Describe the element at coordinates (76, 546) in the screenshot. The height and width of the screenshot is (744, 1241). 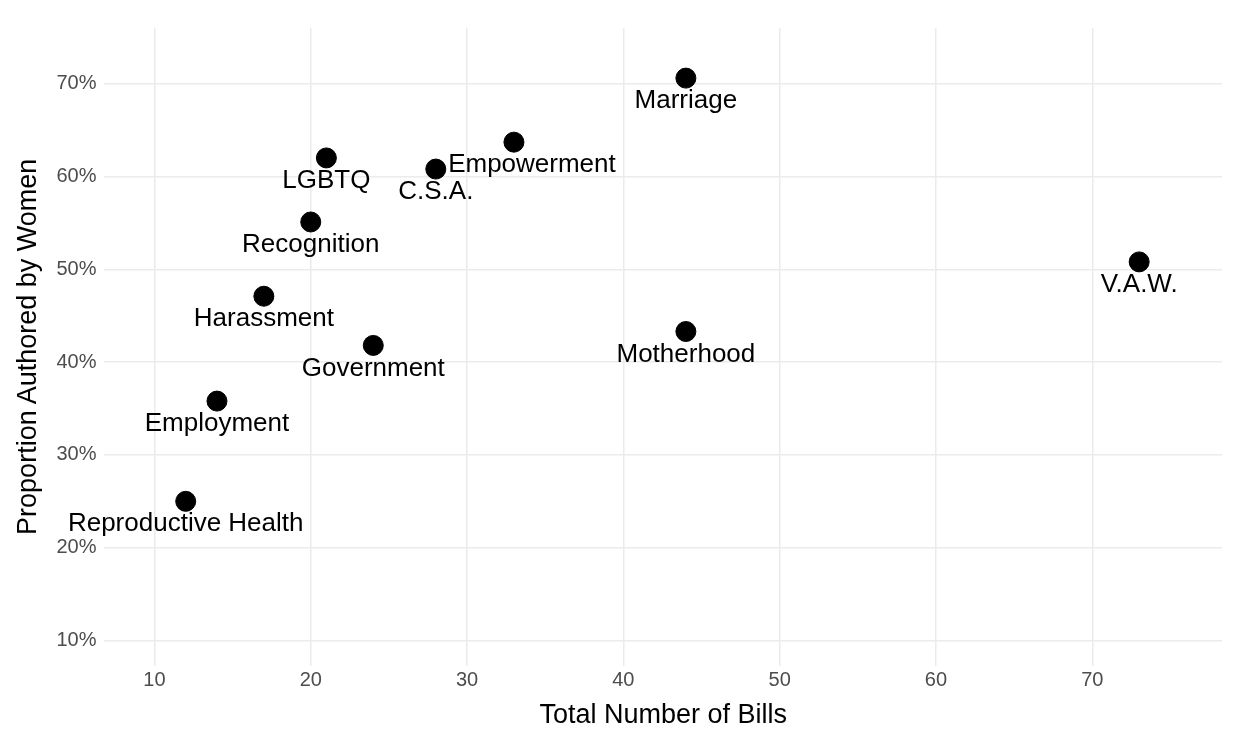
I see `y-tick-label: 20%` at that location.